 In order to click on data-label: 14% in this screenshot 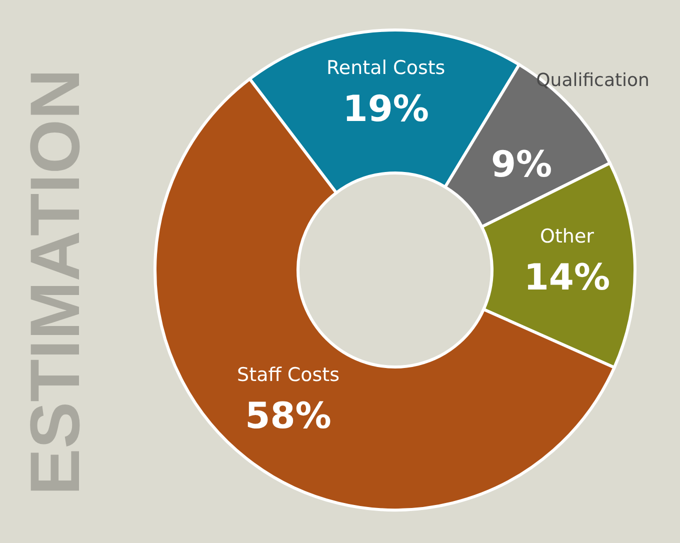, I will do `click(567, 277)`.